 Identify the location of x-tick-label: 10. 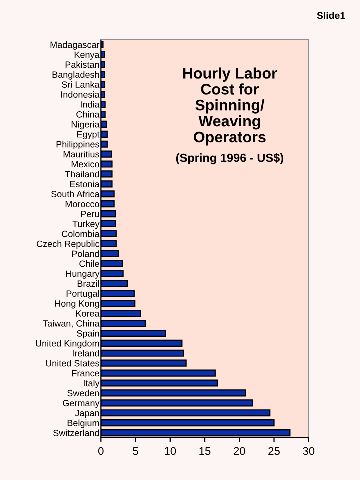
(170, 451).